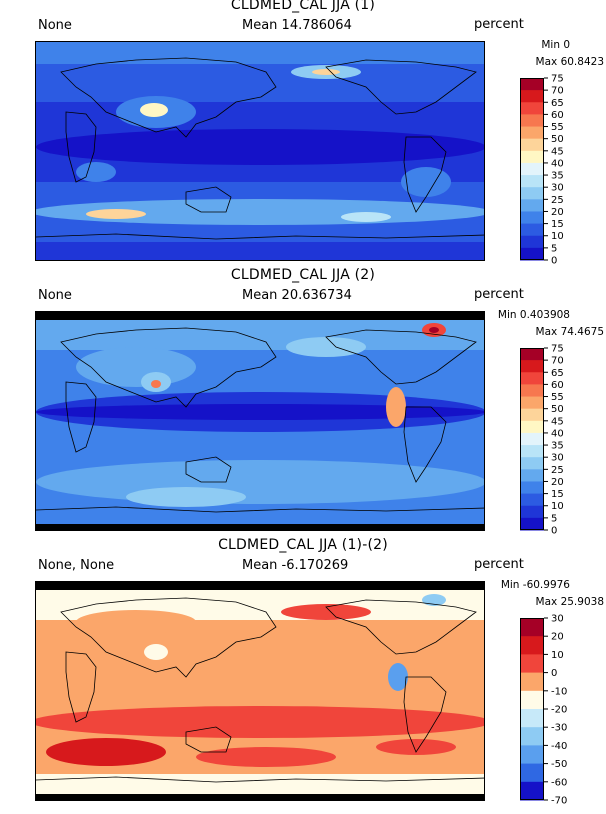  What do you see at coordinates (555, 45) in the screenshot?
I see `panel-min: Min 0` at bounding box center [555, 45].